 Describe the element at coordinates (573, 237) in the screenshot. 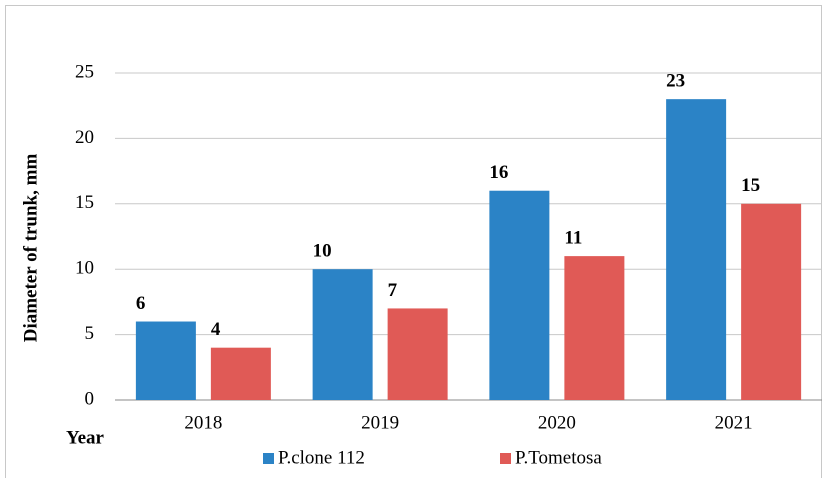

I see `data-label: 11` at that location.